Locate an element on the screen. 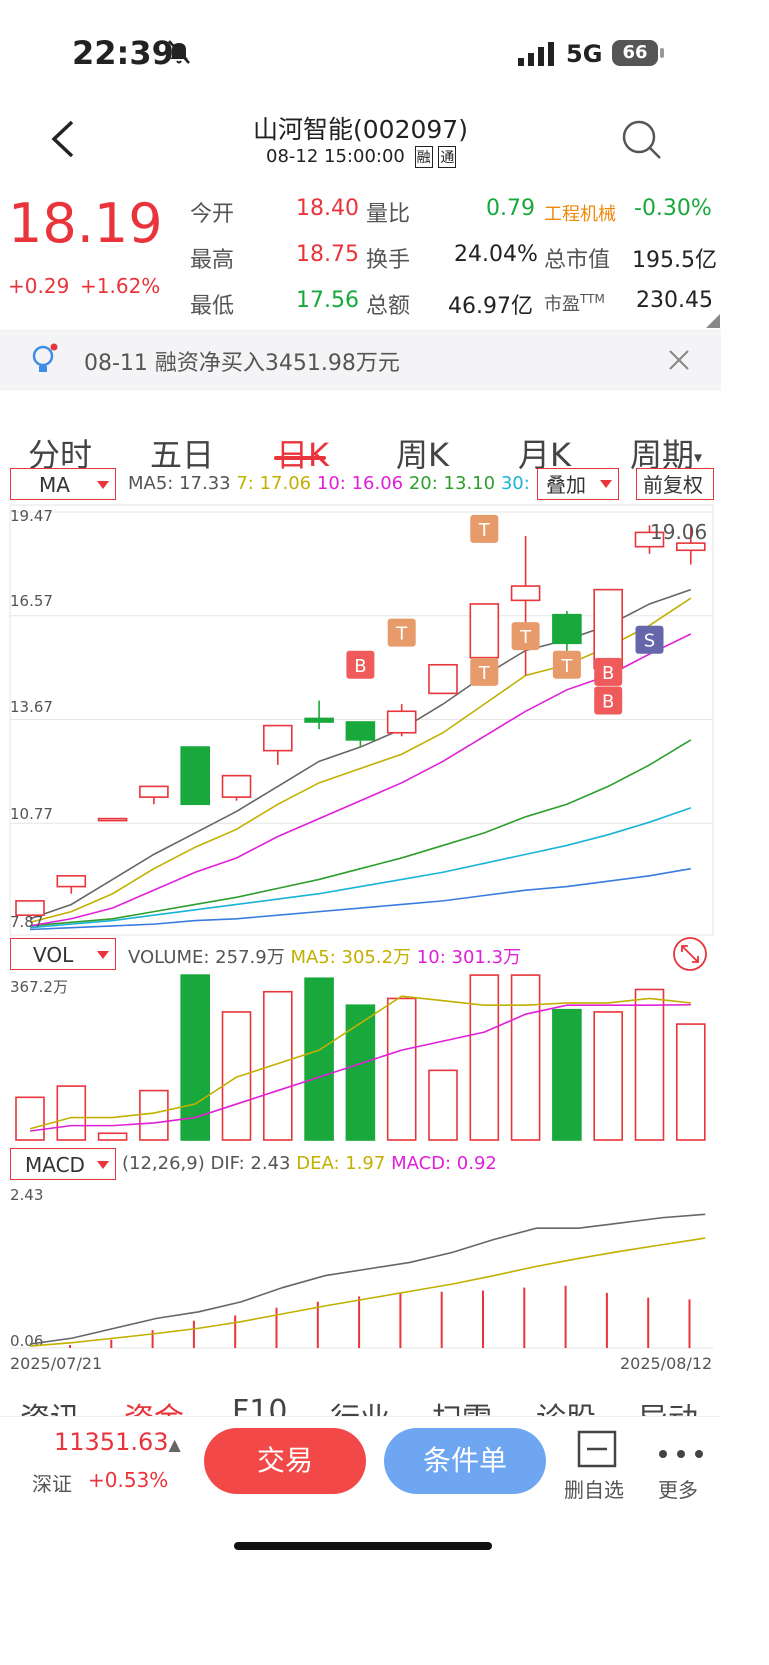 This screenshot has height=1665, width=769. vol-ma5-line is located at coordinates (360, 1062).